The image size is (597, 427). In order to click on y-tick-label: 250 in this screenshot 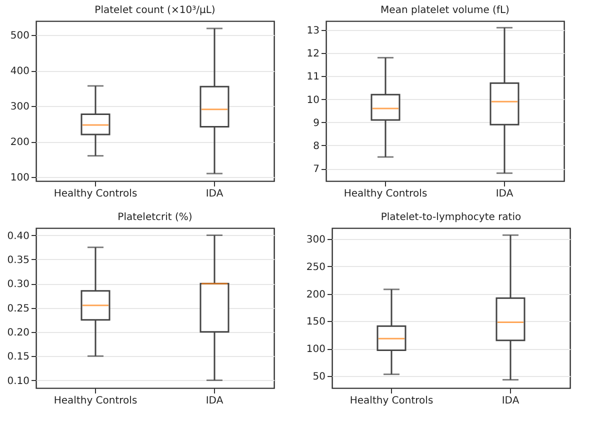, I will do `click(316, 267)`.